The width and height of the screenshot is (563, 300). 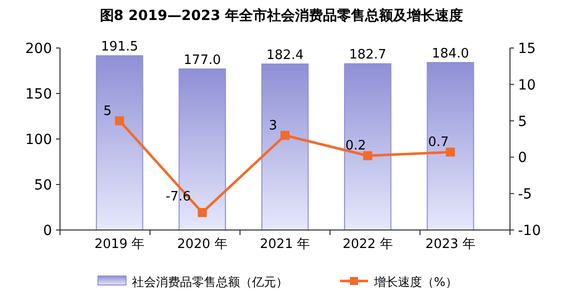 I want to click on y2-tick-label: 15, so click(x=527, y=49).